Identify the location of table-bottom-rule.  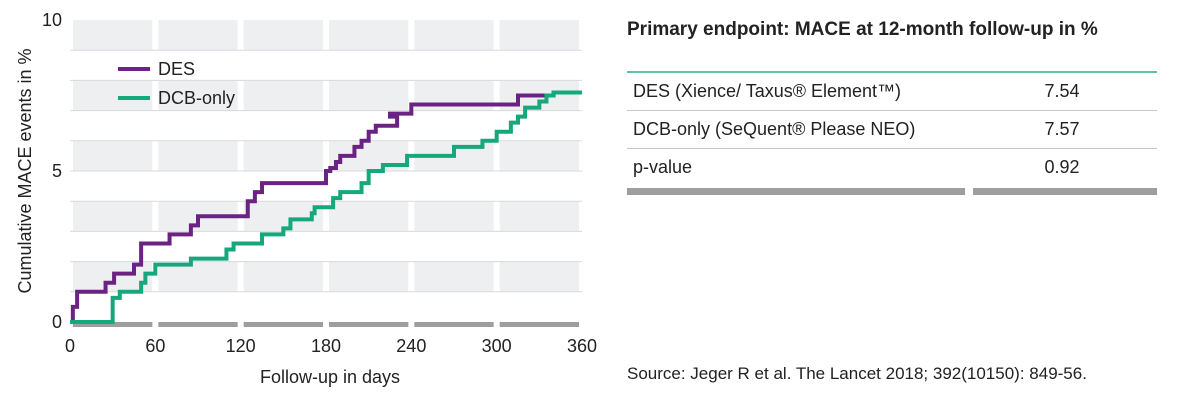
(892, 191).